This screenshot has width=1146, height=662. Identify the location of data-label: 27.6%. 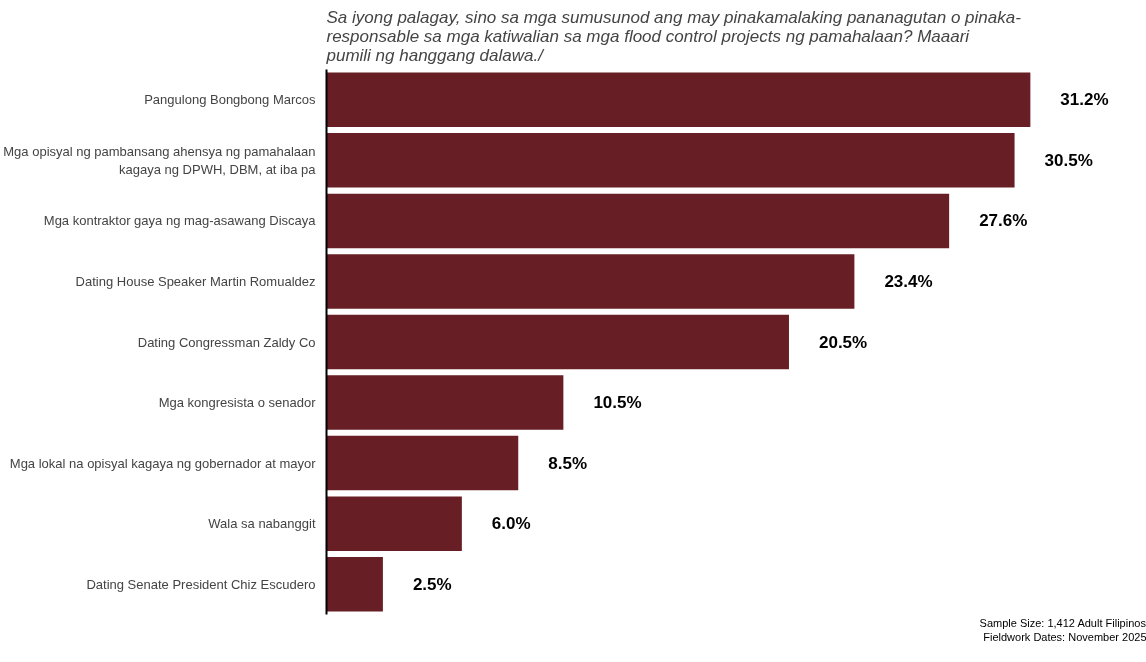
(1003, 221).